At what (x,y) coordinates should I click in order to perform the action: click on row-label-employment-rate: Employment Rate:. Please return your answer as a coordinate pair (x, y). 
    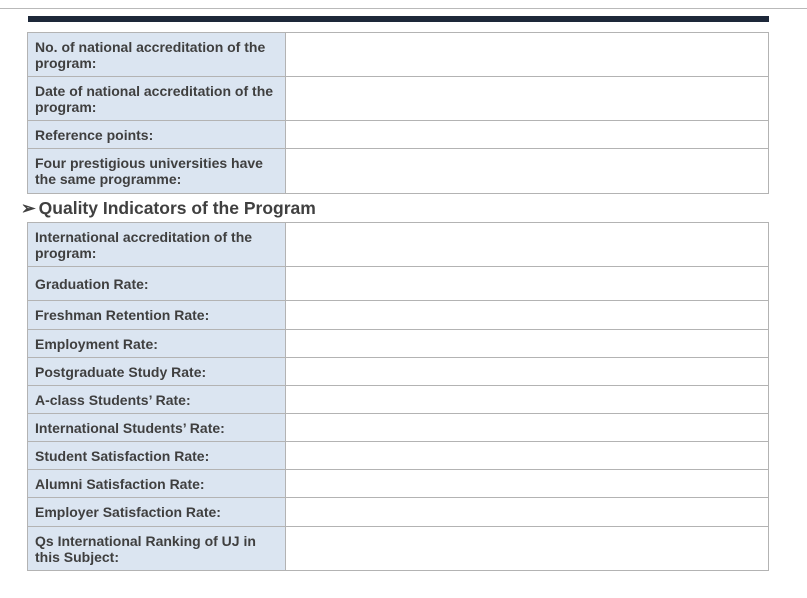
    Looking at the image, I should click on (156, 343).